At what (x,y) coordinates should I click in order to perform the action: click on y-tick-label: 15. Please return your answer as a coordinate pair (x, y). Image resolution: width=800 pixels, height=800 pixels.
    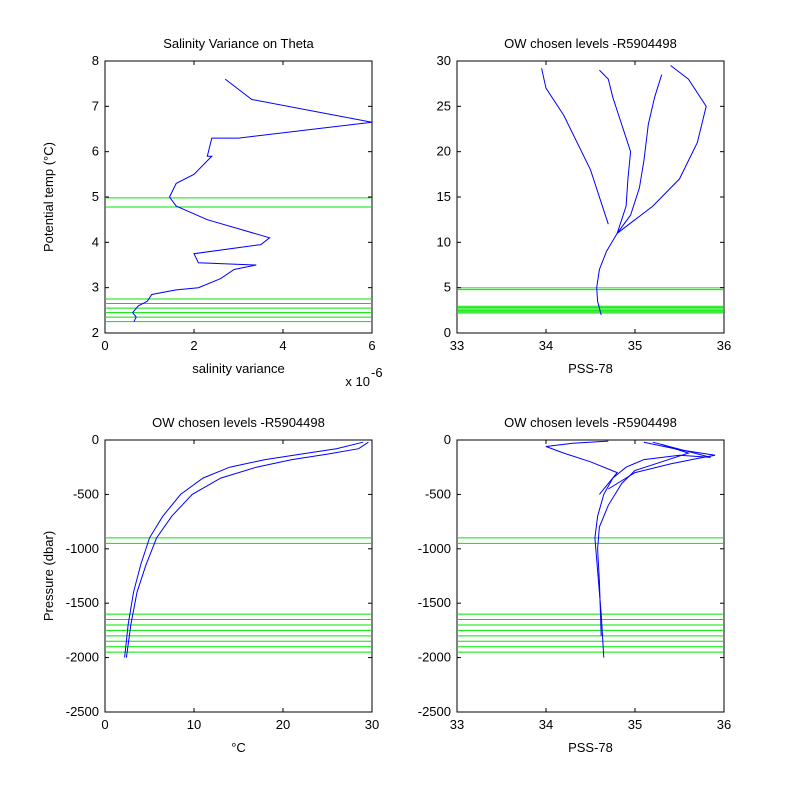
    Looking at the image, I should click on (444, 196).